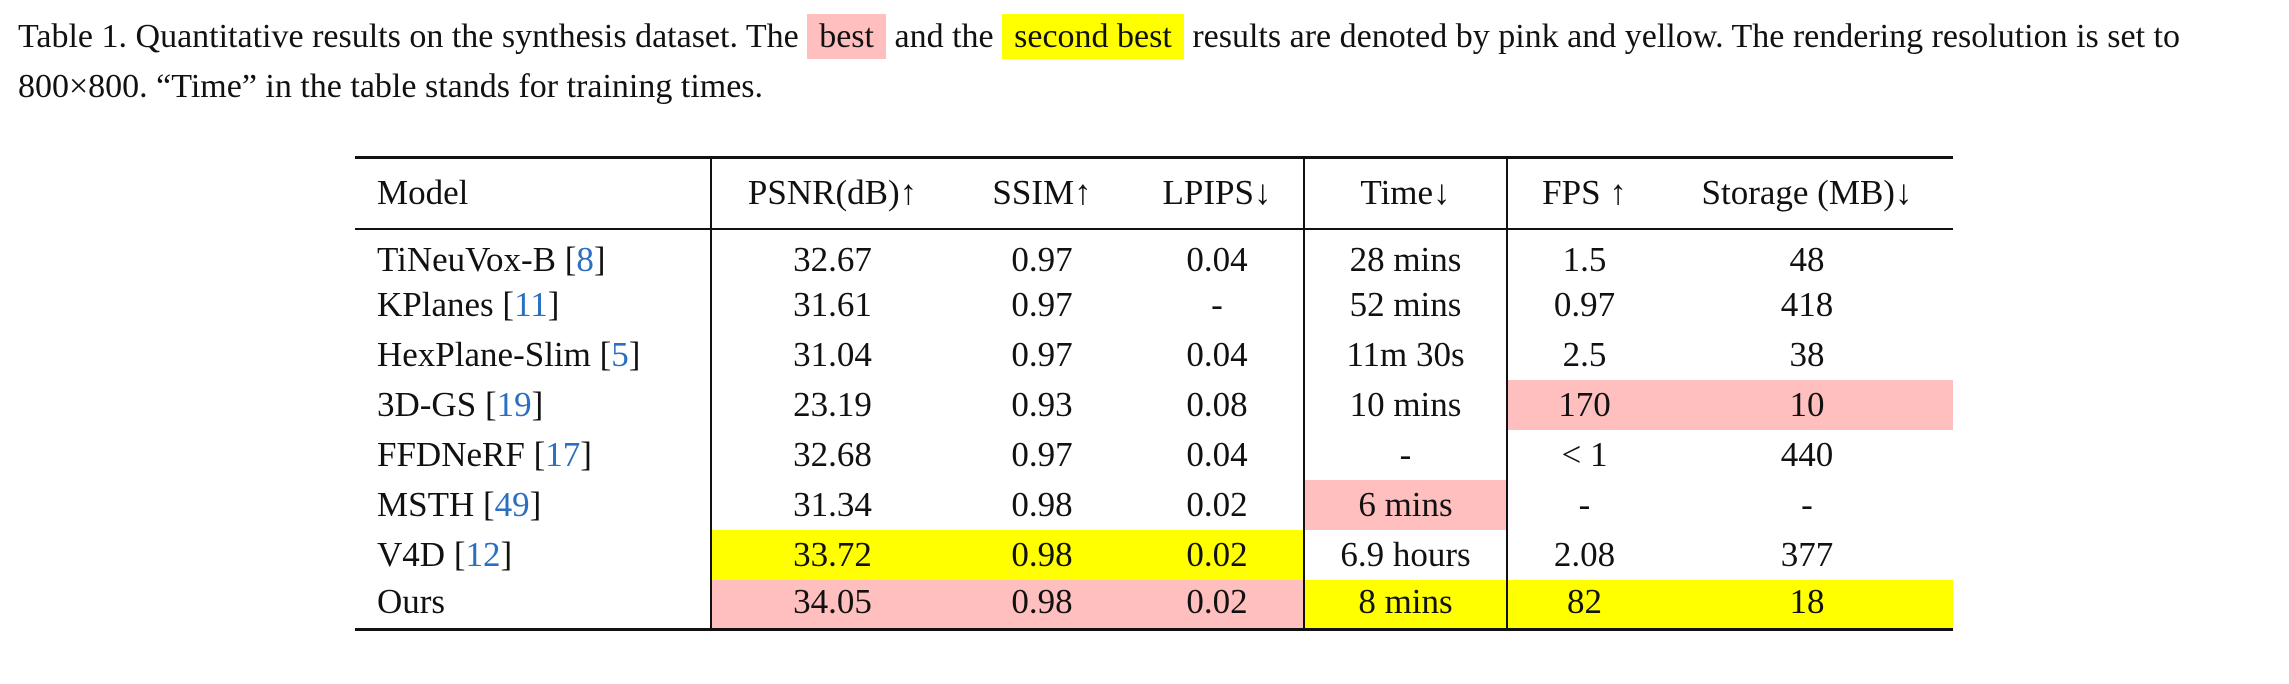 The width and height of the screenshot is (2289, 684). What do you see at coordinates (831, 193) in the screenshot?
I see `column-header: PSNR(dB)↑` at bounding box center [831, 193].